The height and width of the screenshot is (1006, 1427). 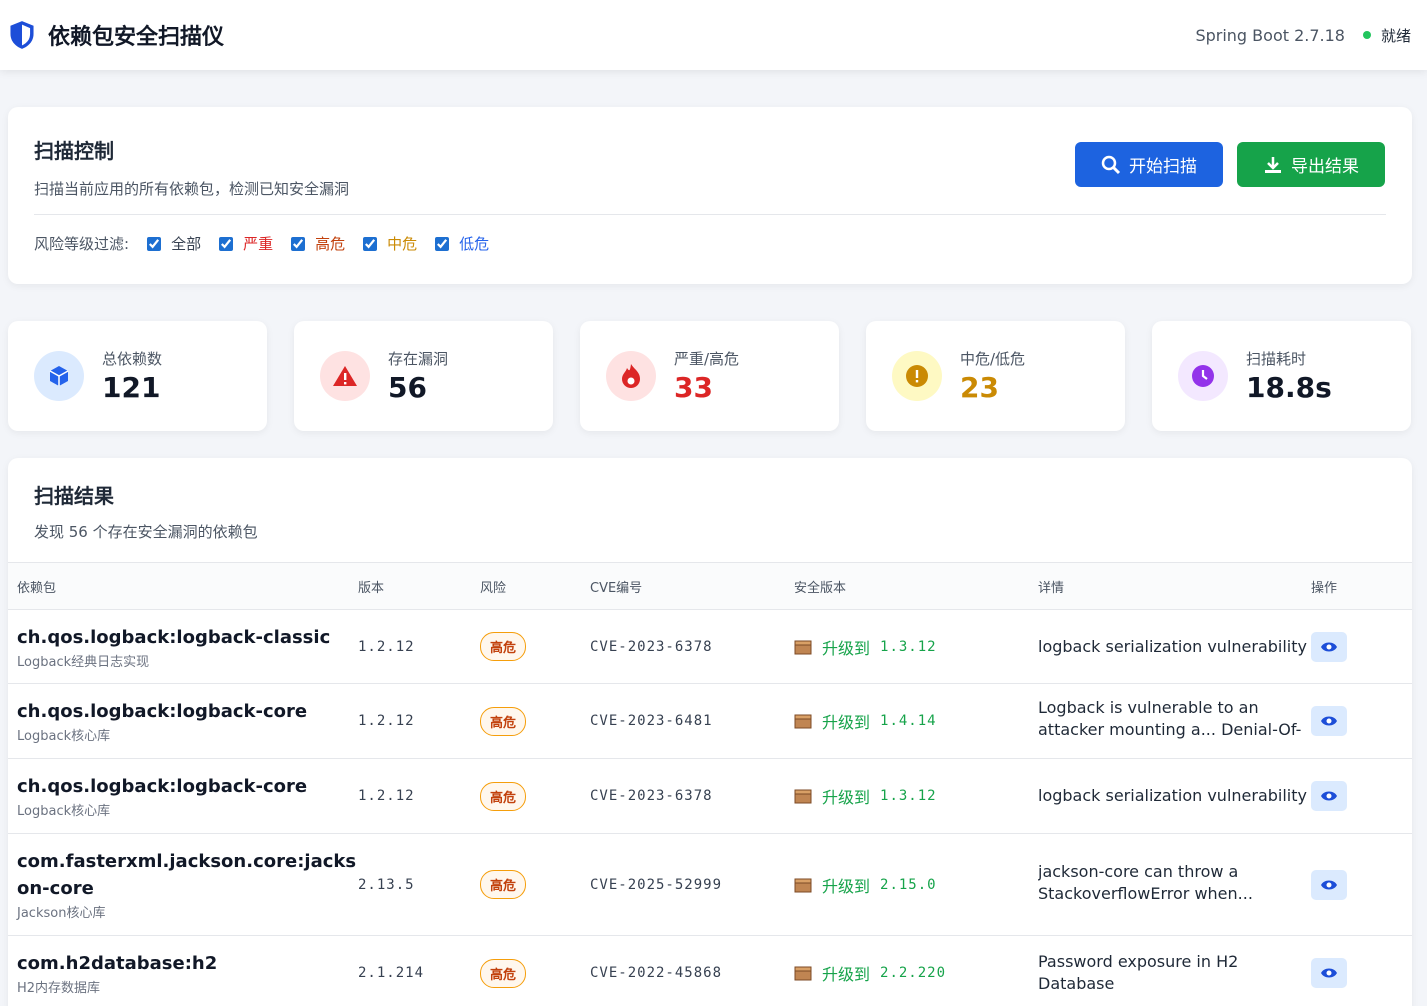 I want to click on start-scan-button: 开始扫描, so click(x=1149, y=164).